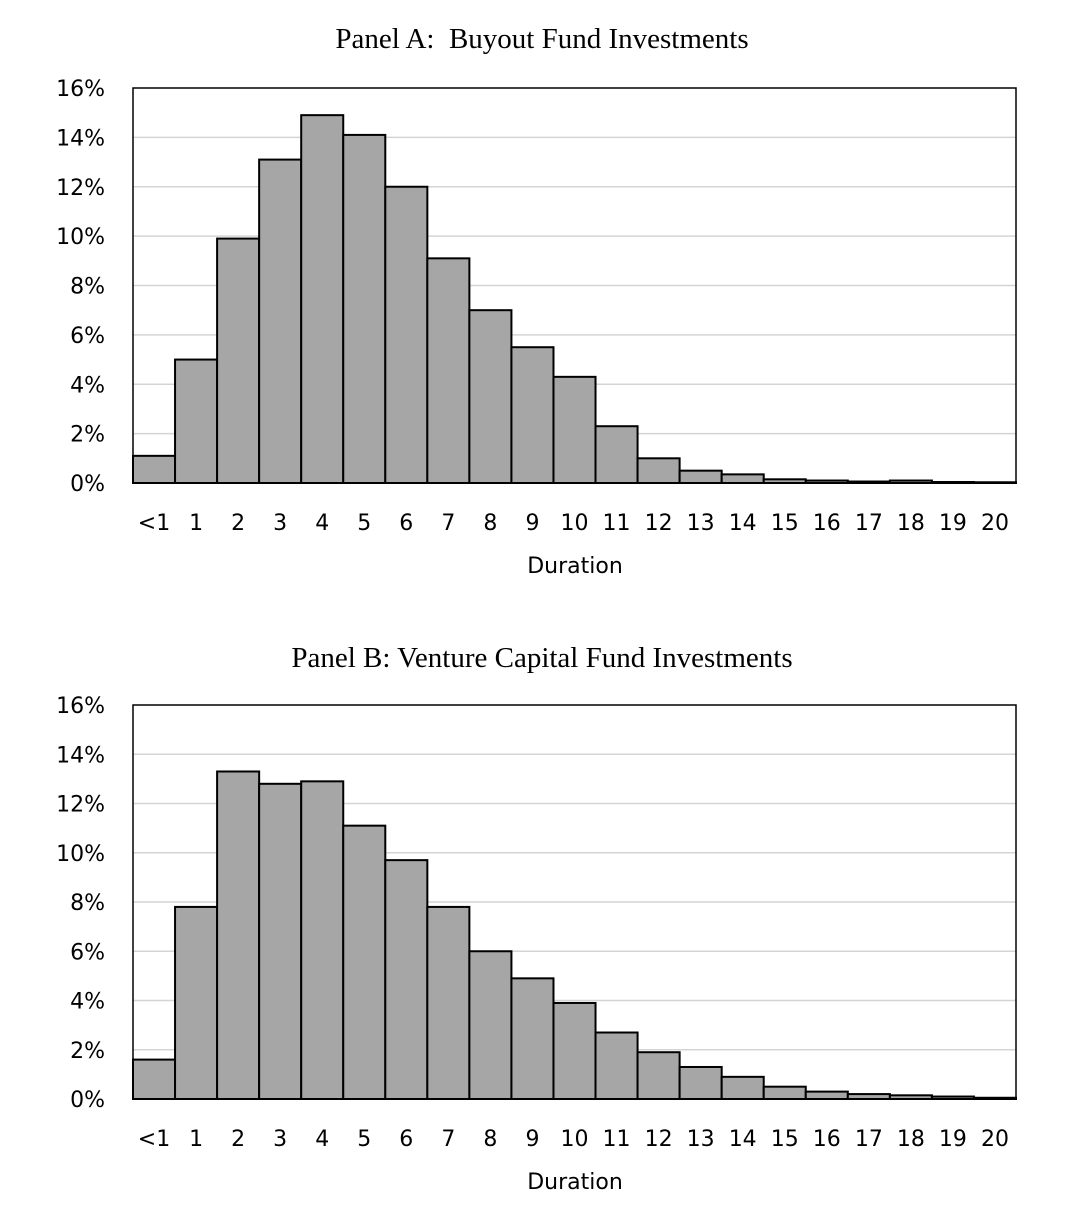 The height and width of the screenshot is (1214, 1092). Describe the element at coordinates (238, 523) in the screenshot. I see `panel-a-x-tick-label: 2` at that location.